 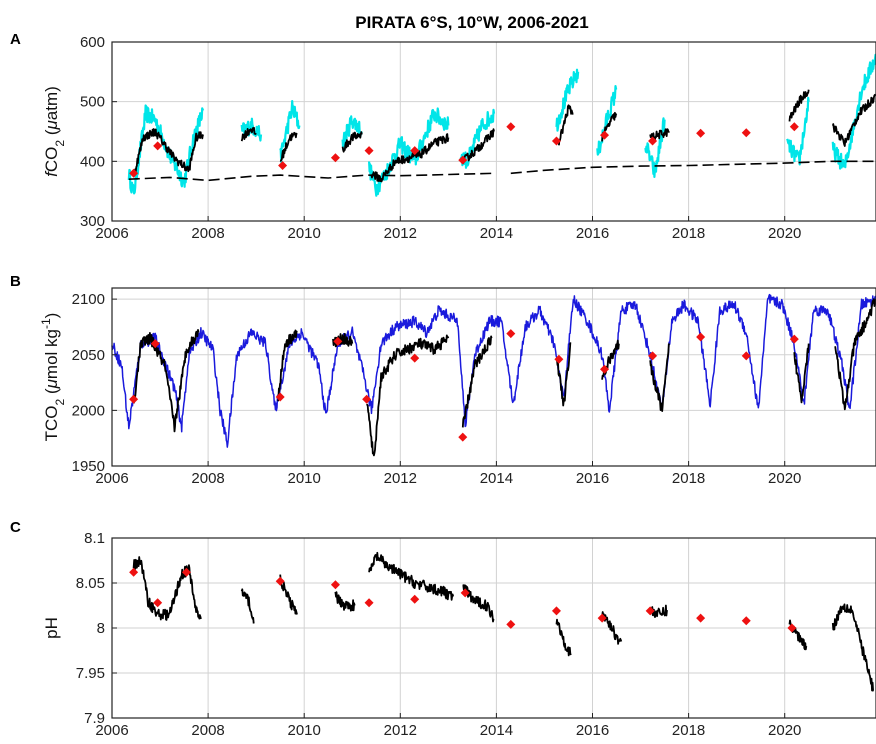 I want to click on panel-b-x-tick-label: 2006, so click(x=111, y=478).